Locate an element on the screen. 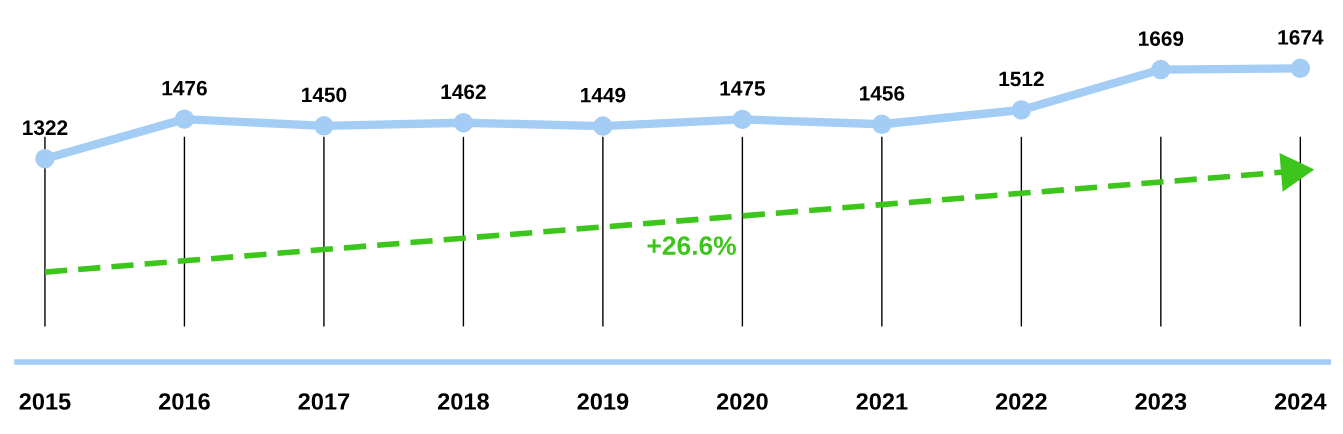 The height and width of the screenshot is (434, 1343). data-label: 1476 is located at coordinates (184, 88).